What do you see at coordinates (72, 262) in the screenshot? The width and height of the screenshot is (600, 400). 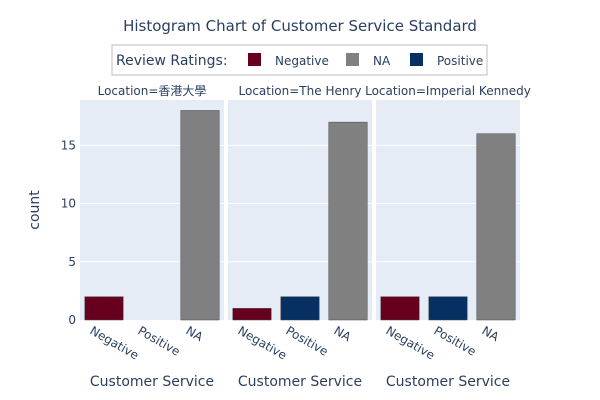 I see `y-tick-label: 5` at bounding box center [72, 262].